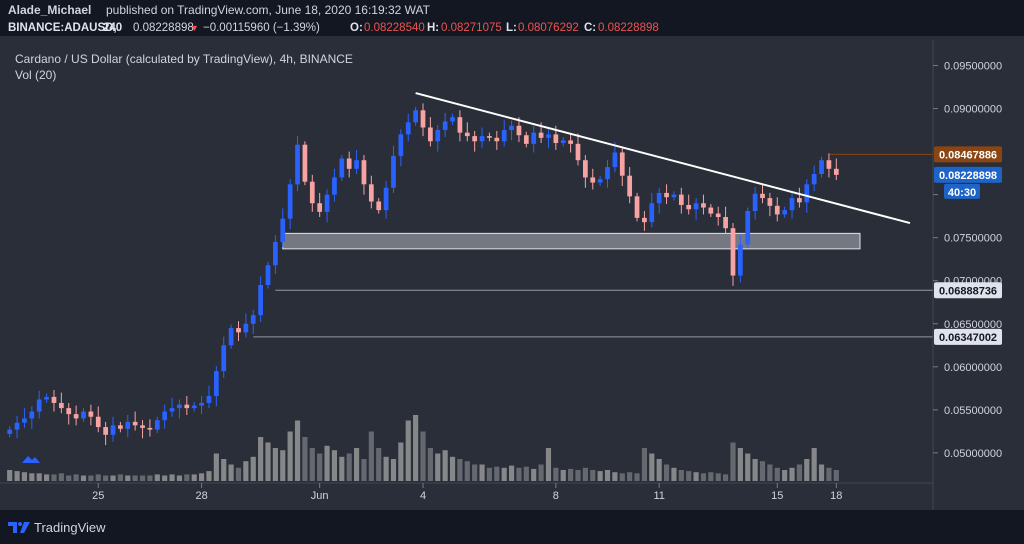 The height and width of the screenshot is (544, 1024). I want to click on time-tick-label: 18, so click(836, 496).